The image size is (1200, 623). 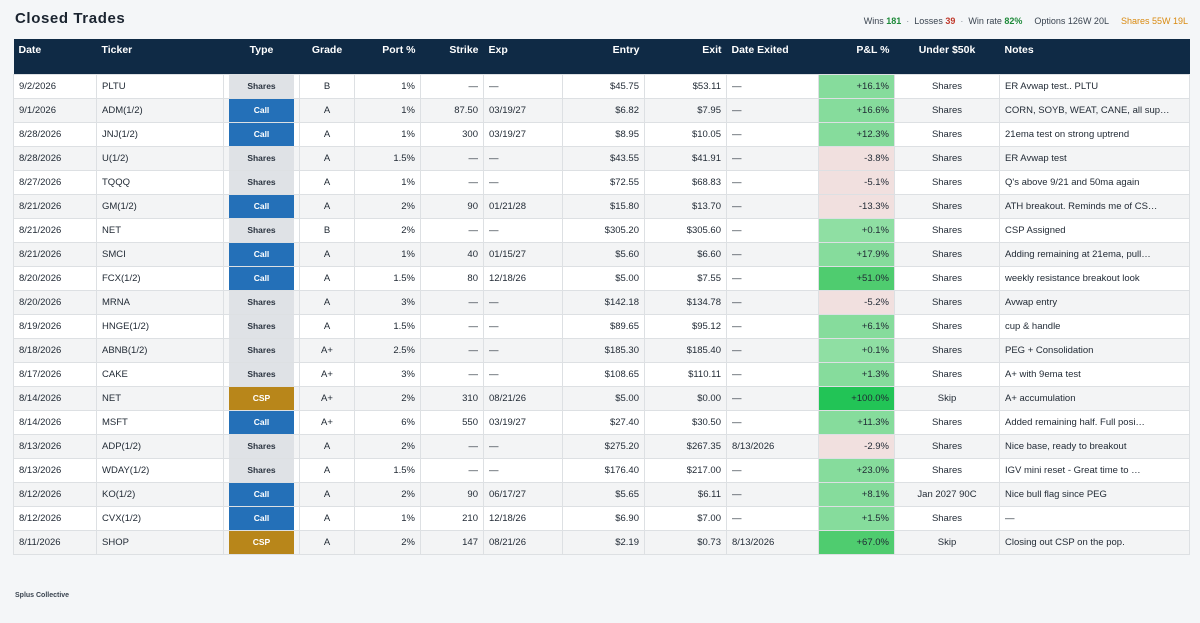 I want to click on cell-ticker: U(1/2), so click(x=160, y=158).